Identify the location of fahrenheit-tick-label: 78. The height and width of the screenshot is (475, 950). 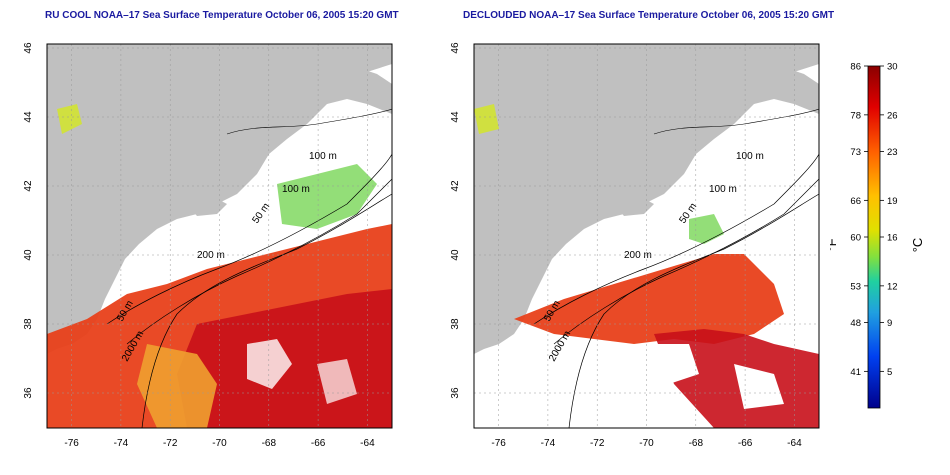
(855, 115).